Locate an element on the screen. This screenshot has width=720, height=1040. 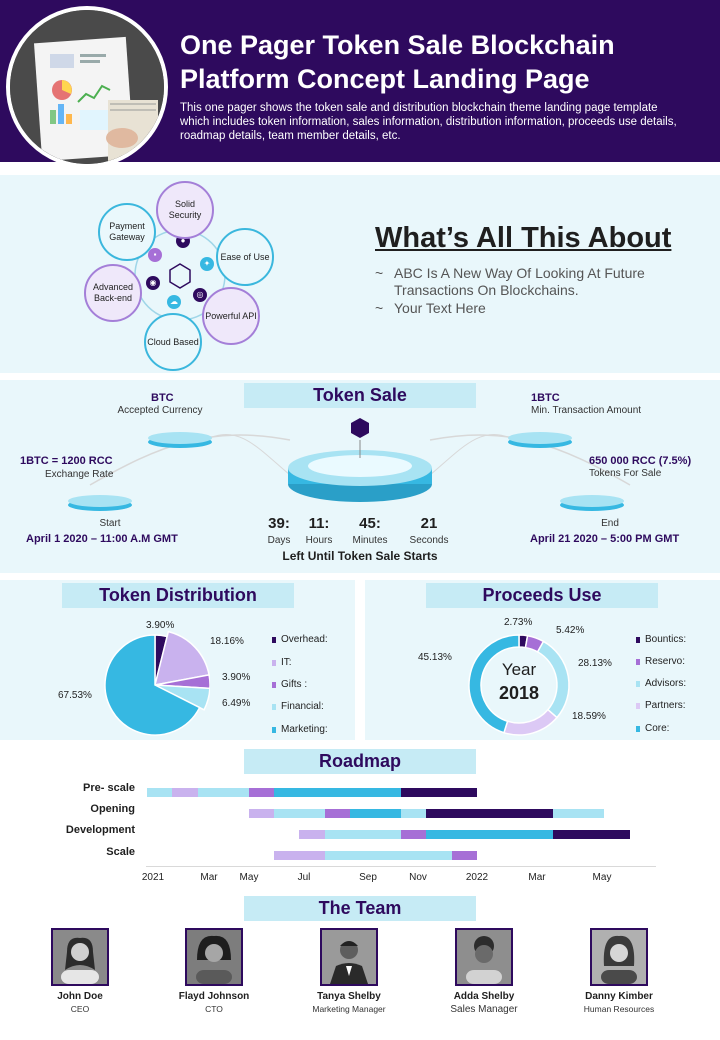
countdown-minutes: 45: is located at coordinates (370, 523).